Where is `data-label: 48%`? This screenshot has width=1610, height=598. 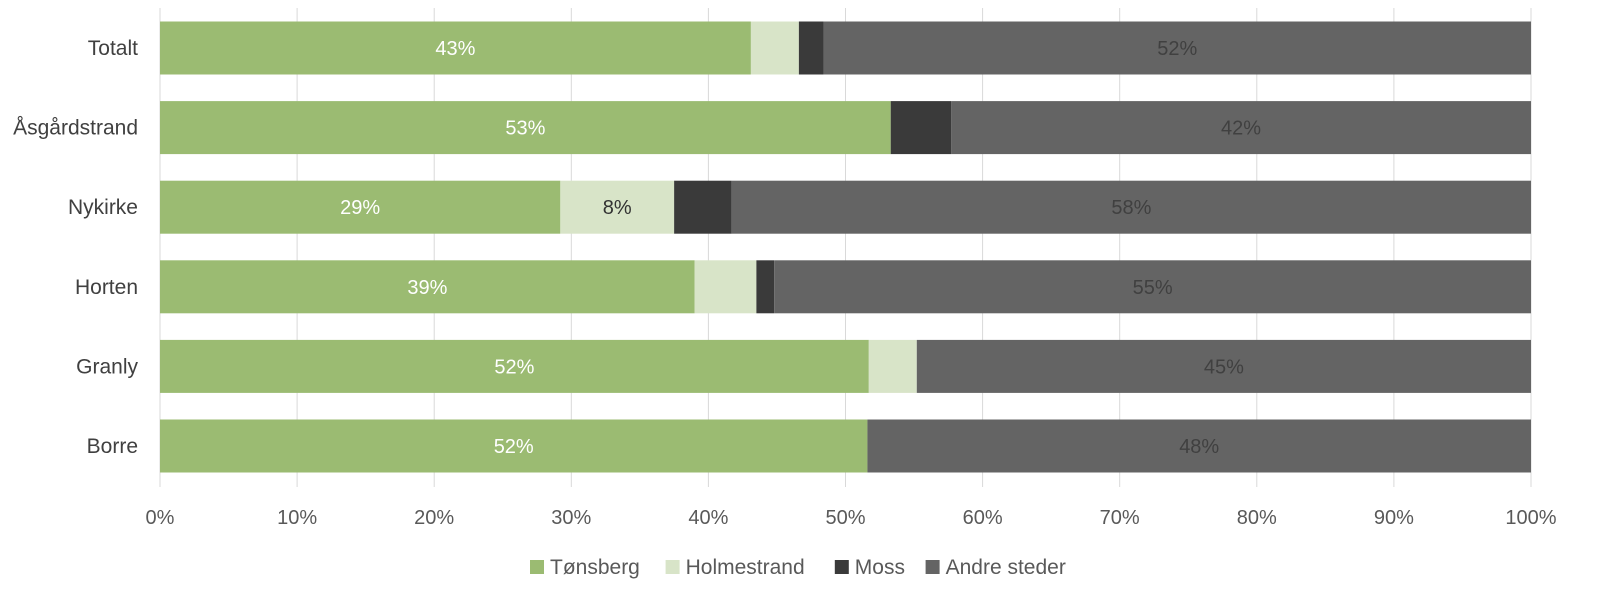 data-label: 48% is located at coordinates (1199, 447).